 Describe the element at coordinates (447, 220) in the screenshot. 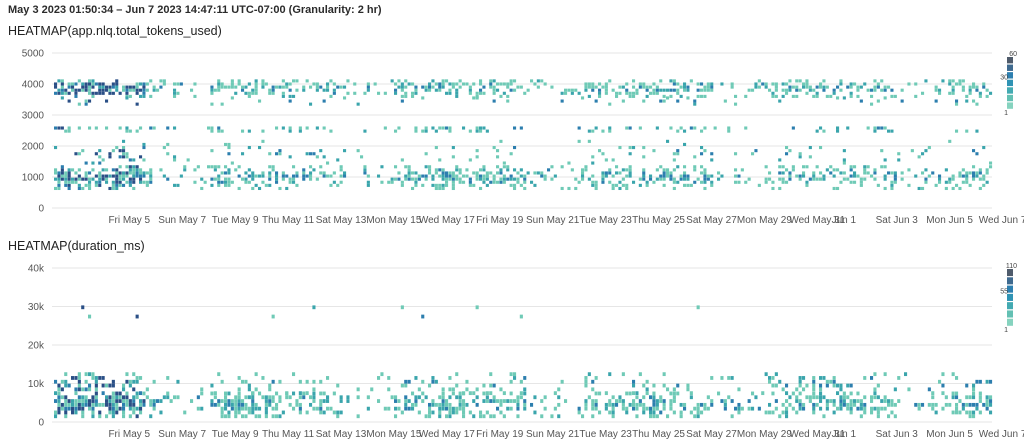

I see `x-tick-label: Wed May 17` at that location.